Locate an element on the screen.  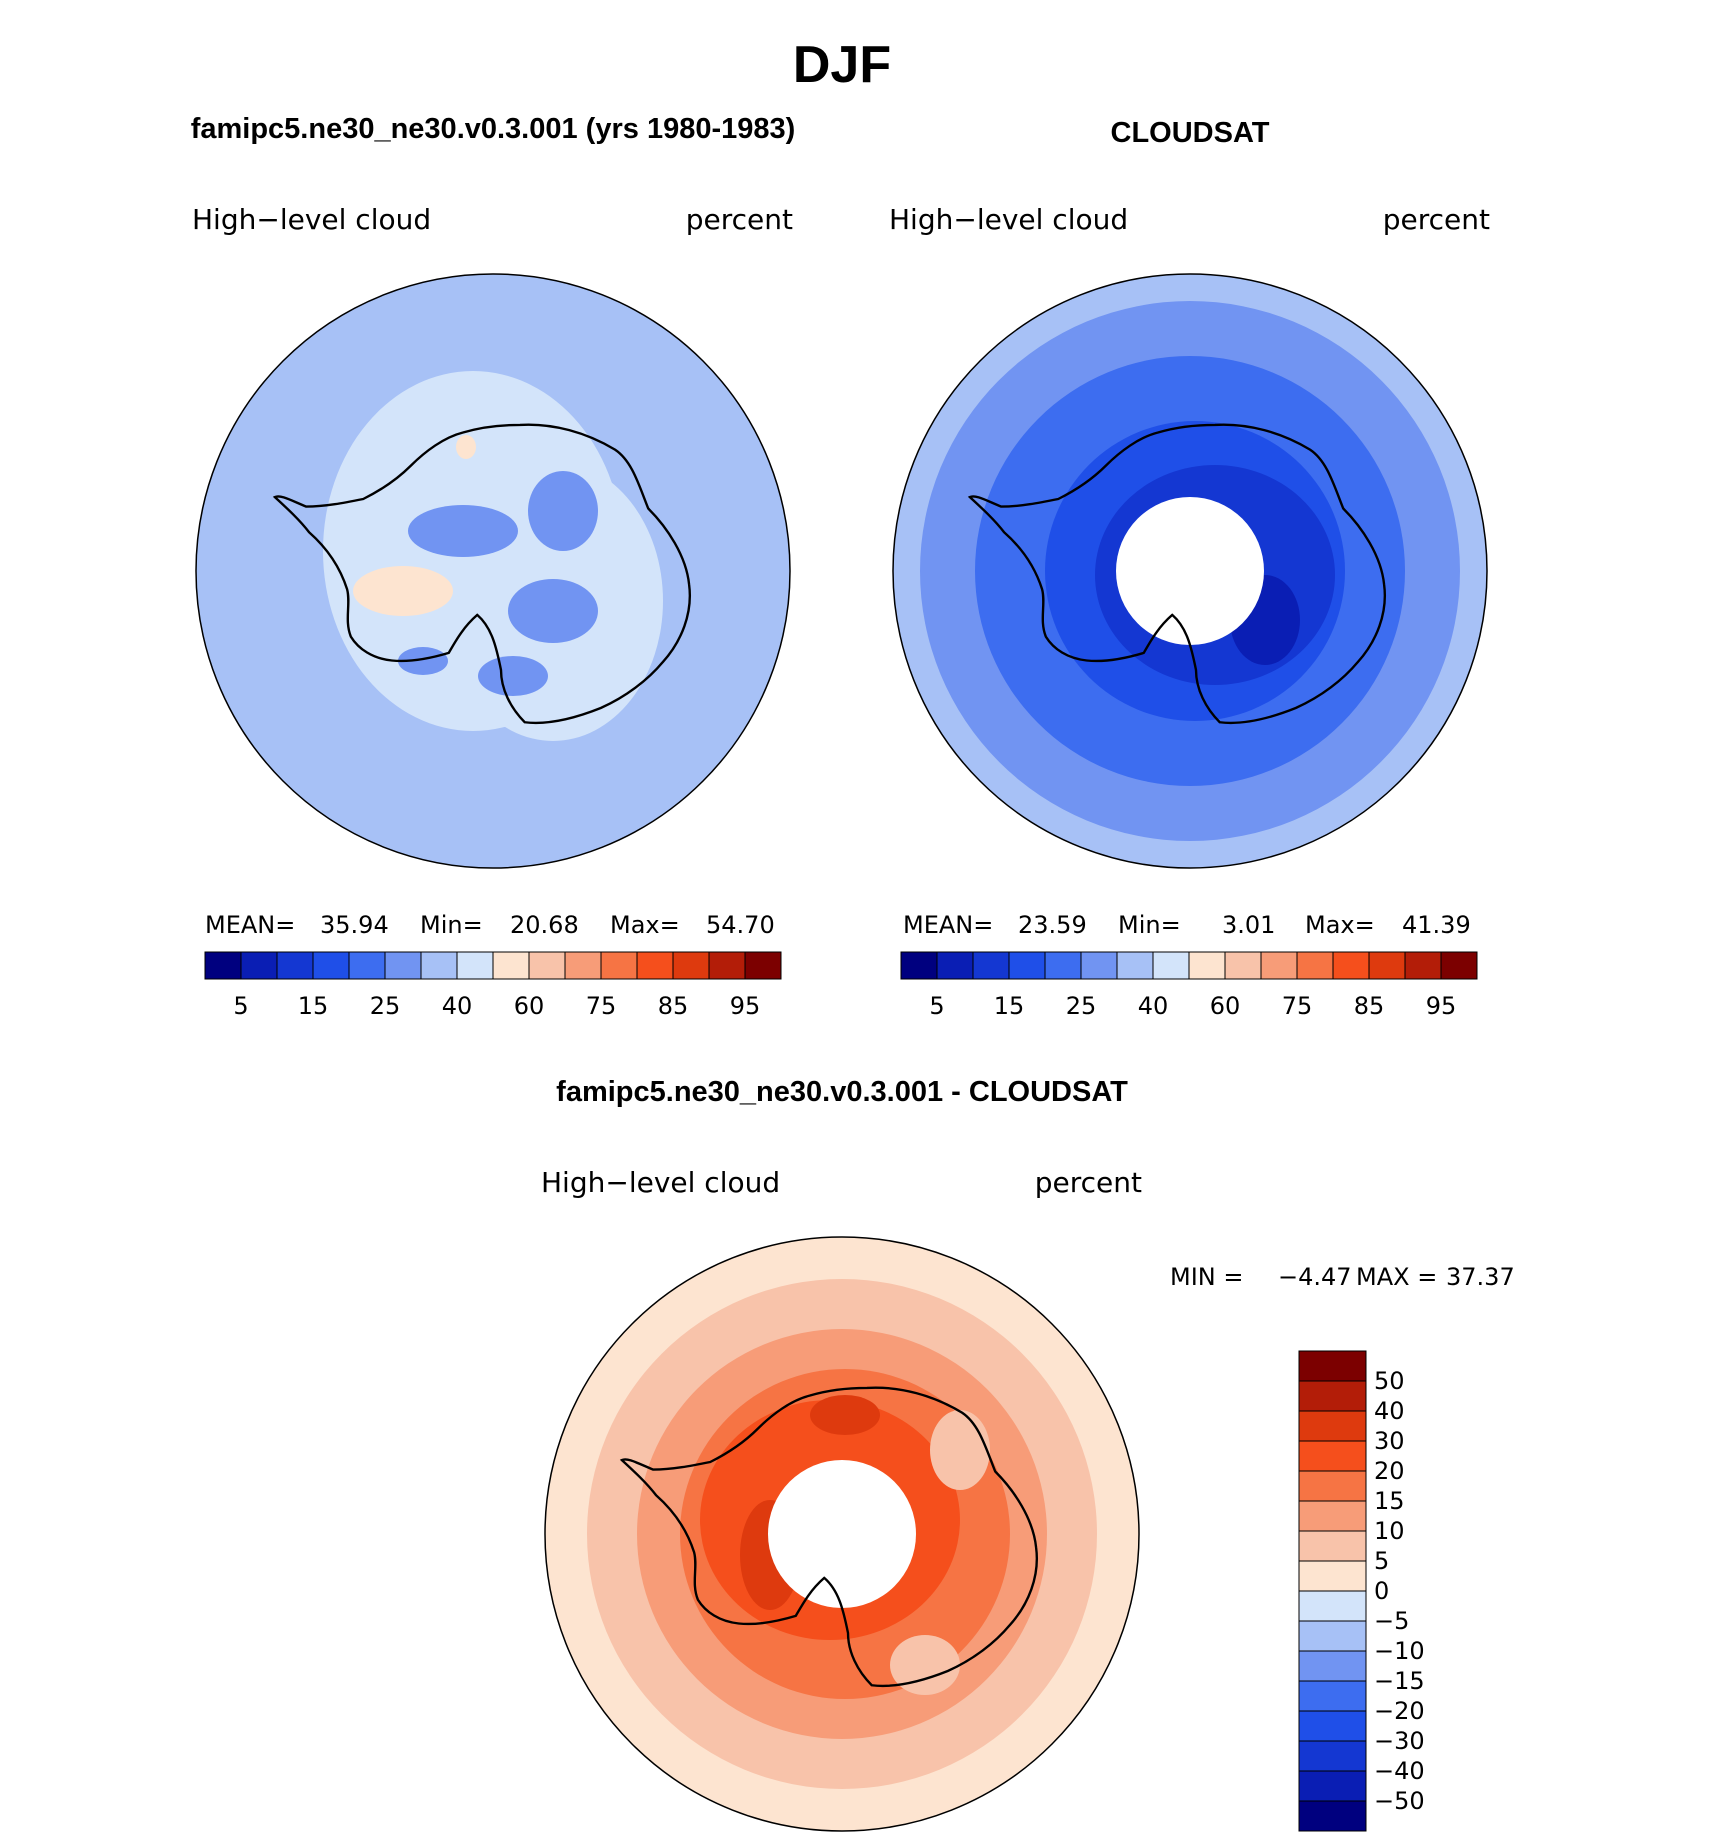
colorbar-tick-label: −30 is located at coordinates (1399, 1741).